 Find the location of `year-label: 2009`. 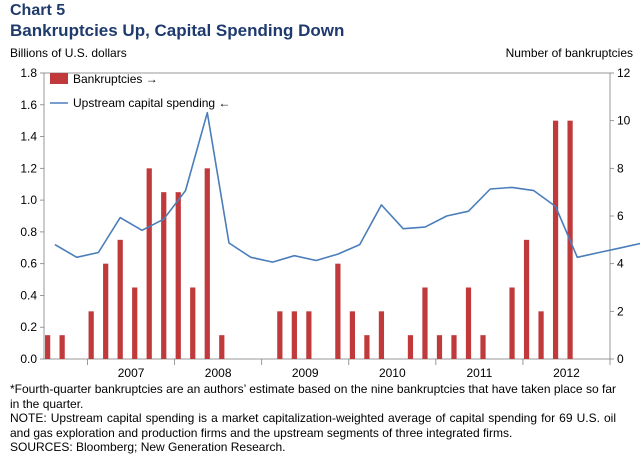

year-label: 2009 is located at coordinates (305, 373).